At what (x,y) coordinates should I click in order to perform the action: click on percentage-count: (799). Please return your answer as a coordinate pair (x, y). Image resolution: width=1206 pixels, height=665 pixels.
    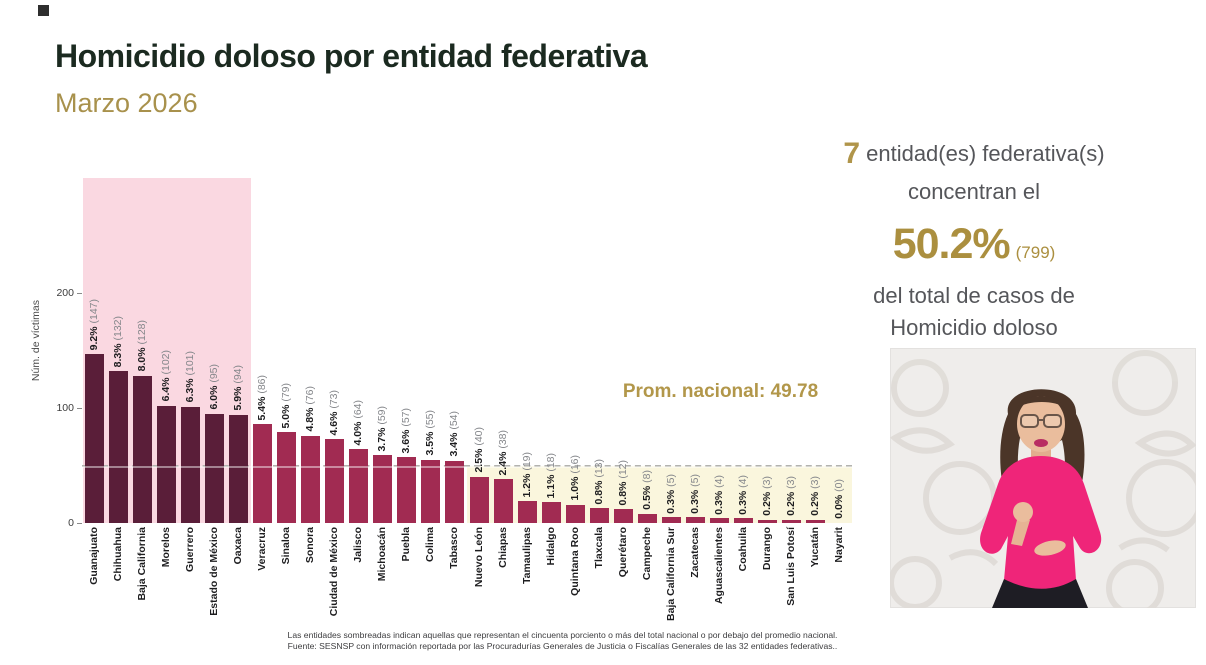
    Looking at the image, I should click on (1035, 253).